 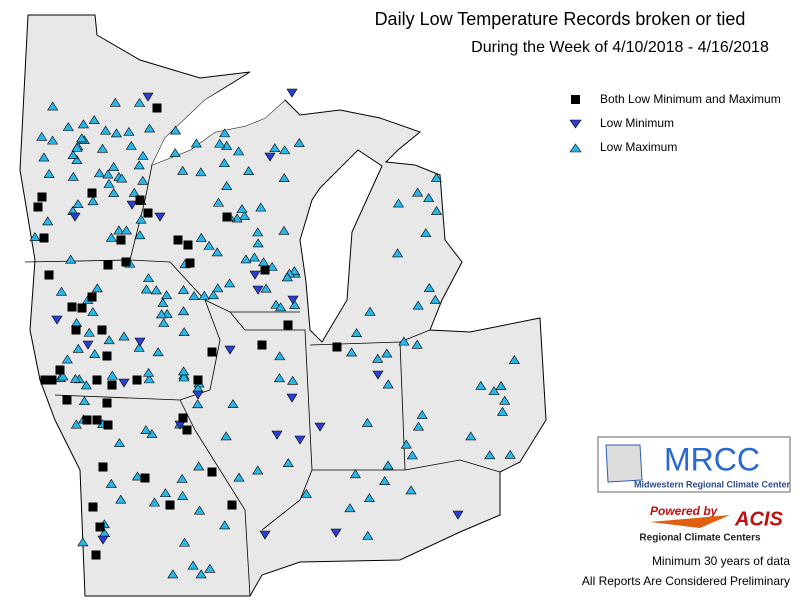 I want to click on acis-text: ACIS, so click(x=758, y=519).